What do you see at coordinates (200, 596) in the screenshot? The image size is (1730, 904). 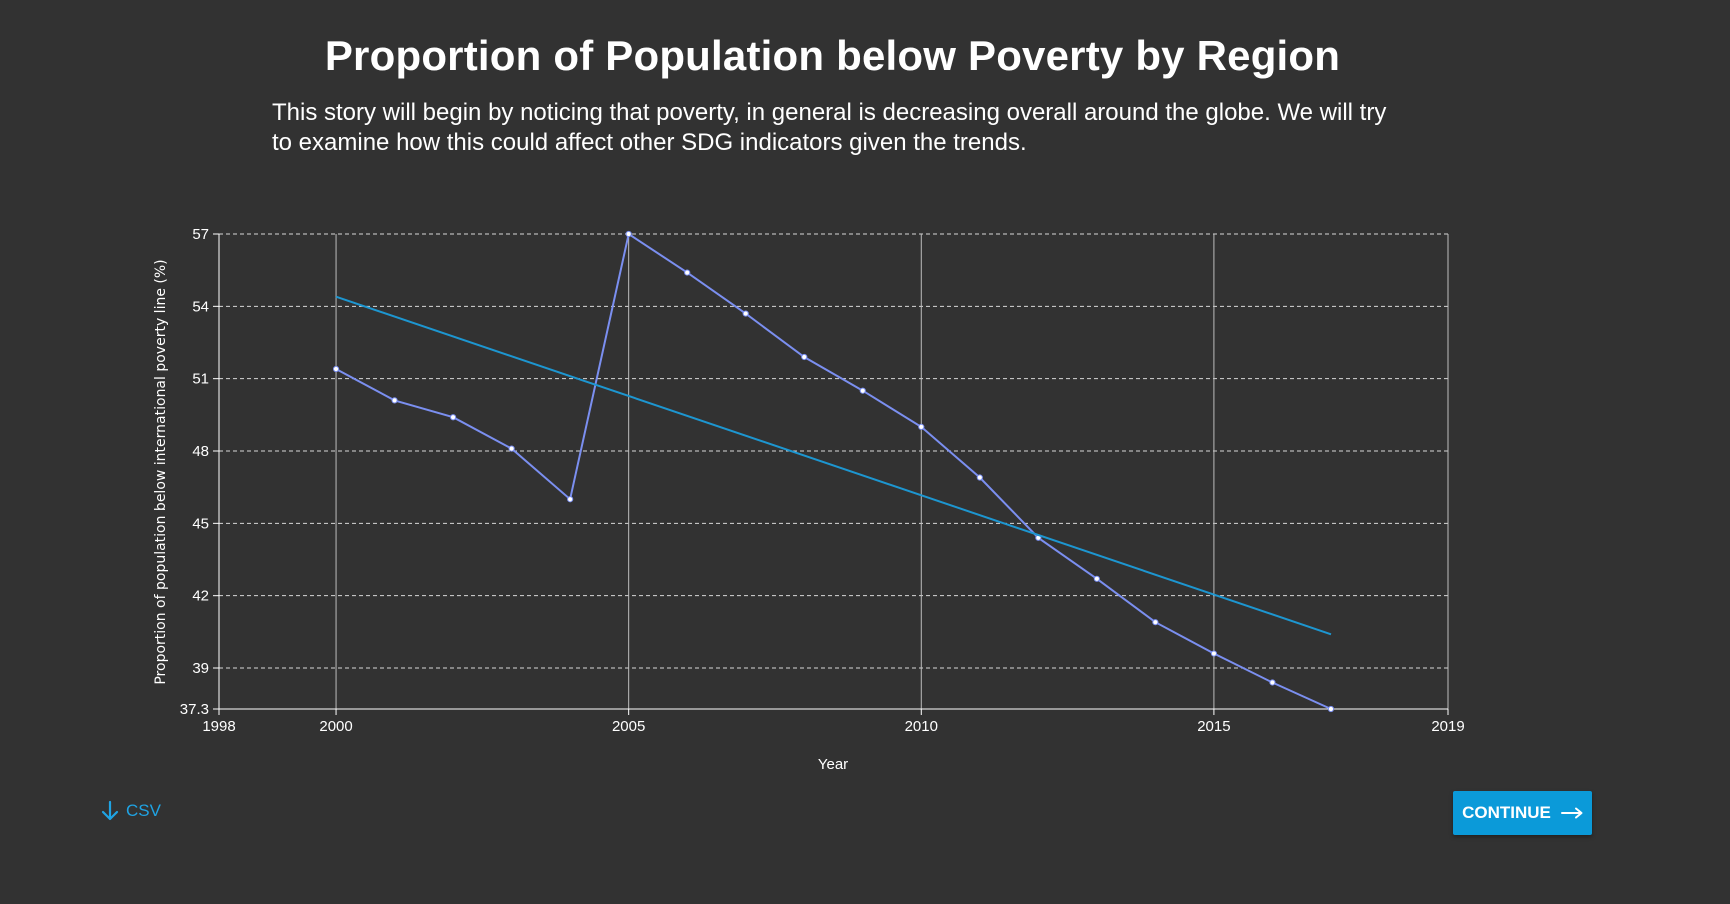 I see `y-tick-label-2: 42` at bounding box center [200, 596].